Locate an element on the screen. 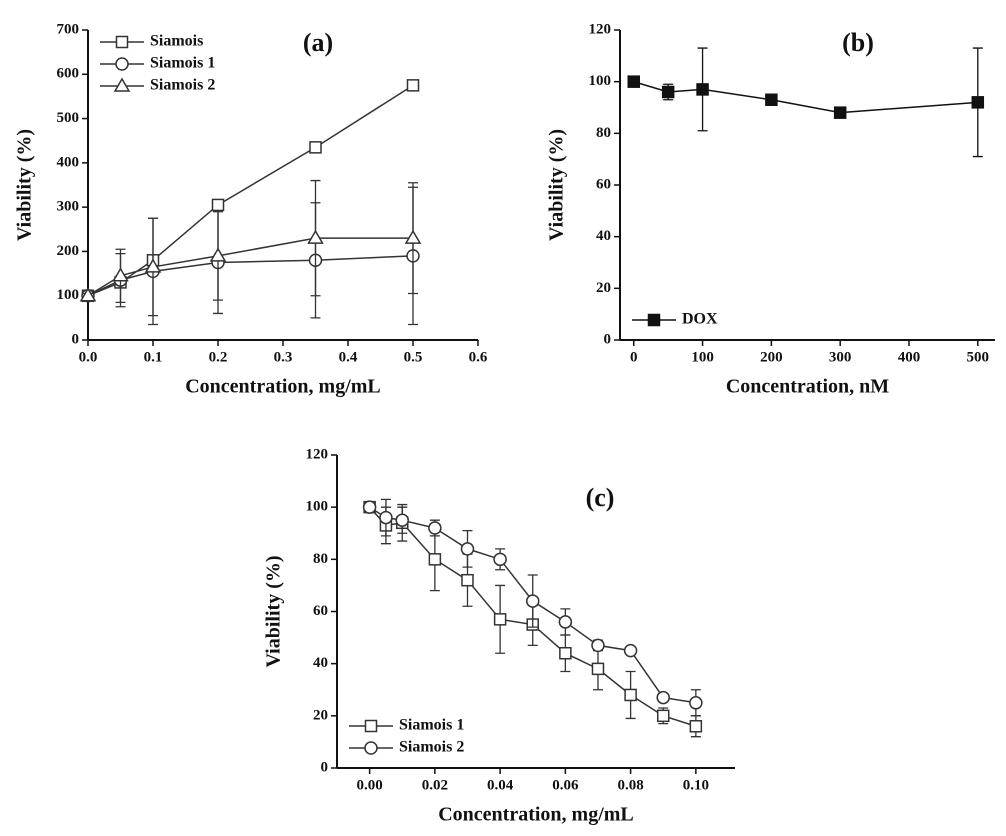 The image size is (1006, 836). x-tick-label: 0.02 is located at coordinates (435, 785).